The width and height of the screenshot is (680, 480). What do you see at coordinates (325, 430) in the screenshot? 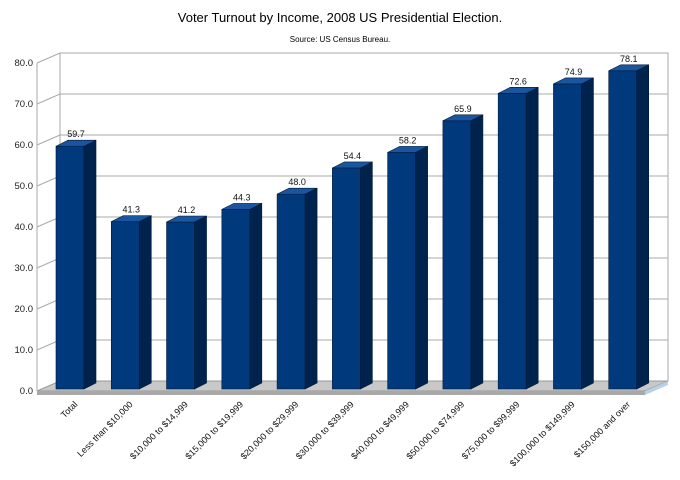
I see `x-tick-label: $30,000 to $39,999` at bounding box center [325, 430].